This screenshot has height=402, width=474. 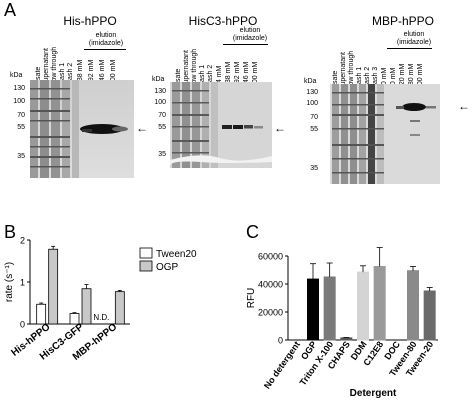 What do you see at coordinates (373, 393) in the screenshot?
I see `x-axis-label: Detergent` at bounding box center [373, 393].